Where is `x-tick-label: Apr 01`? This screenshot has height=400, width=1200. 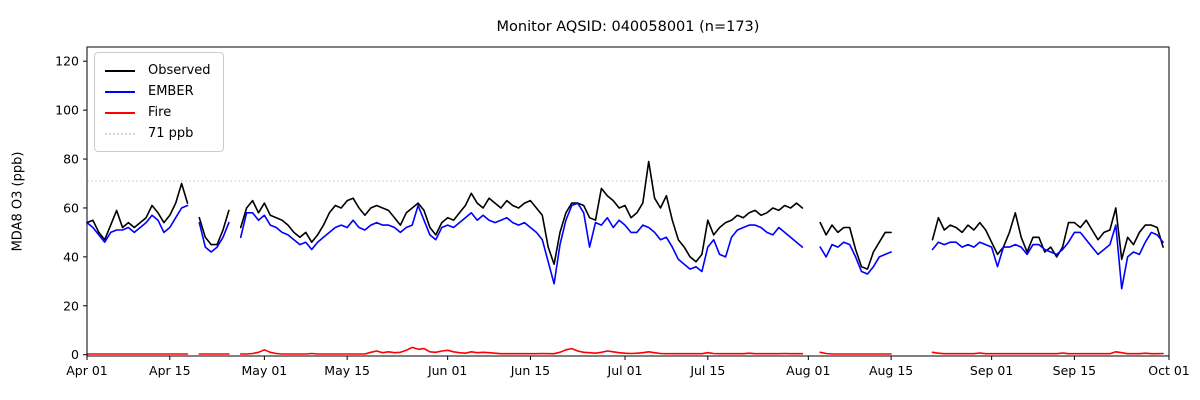
x-tick-label: Apr 01 is located at coordinates (87, 370).